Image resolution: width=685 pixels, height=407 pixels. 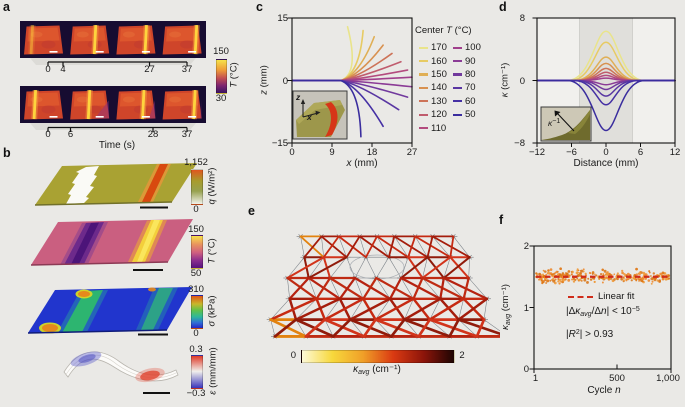 What do you see at coordinates (606, 152) in the screenshot?
I see `x-tick: 0` at bounding box center [606, 152].